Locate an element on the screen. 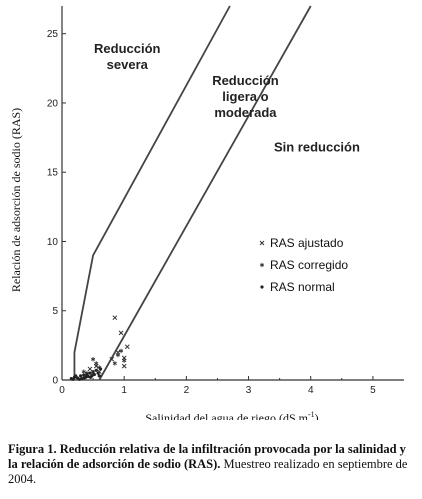  legend: RAS ajustado RAS corregido RAS normal is located at coordinates (303, 265).